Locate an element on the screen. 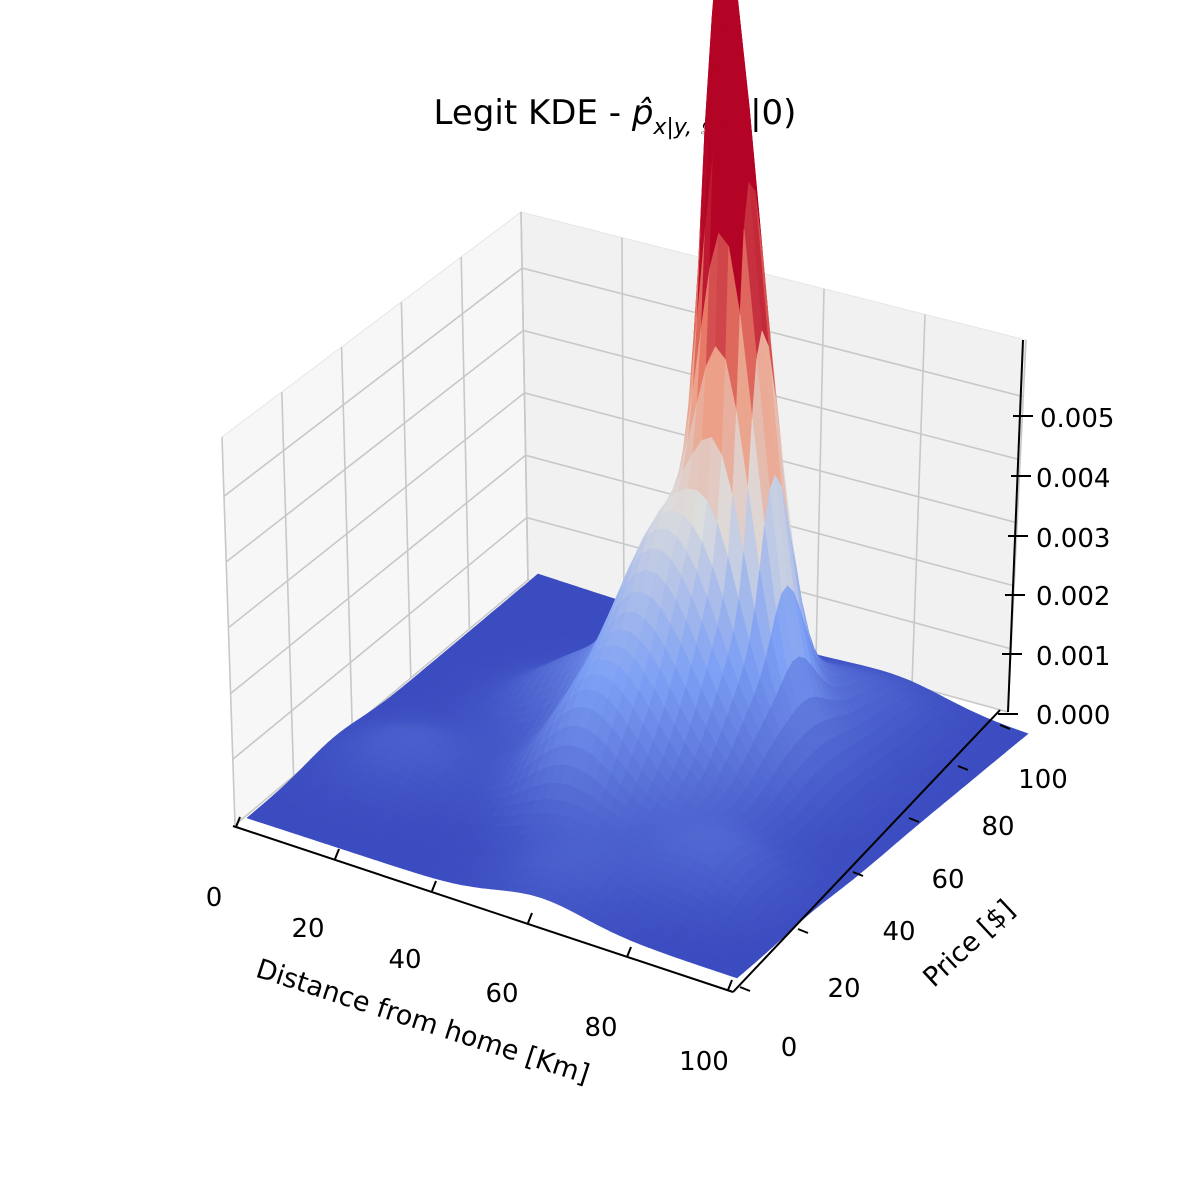 The image size is (1200, 1200). y-tick-label: 40 is located at coordinates (898, 932).